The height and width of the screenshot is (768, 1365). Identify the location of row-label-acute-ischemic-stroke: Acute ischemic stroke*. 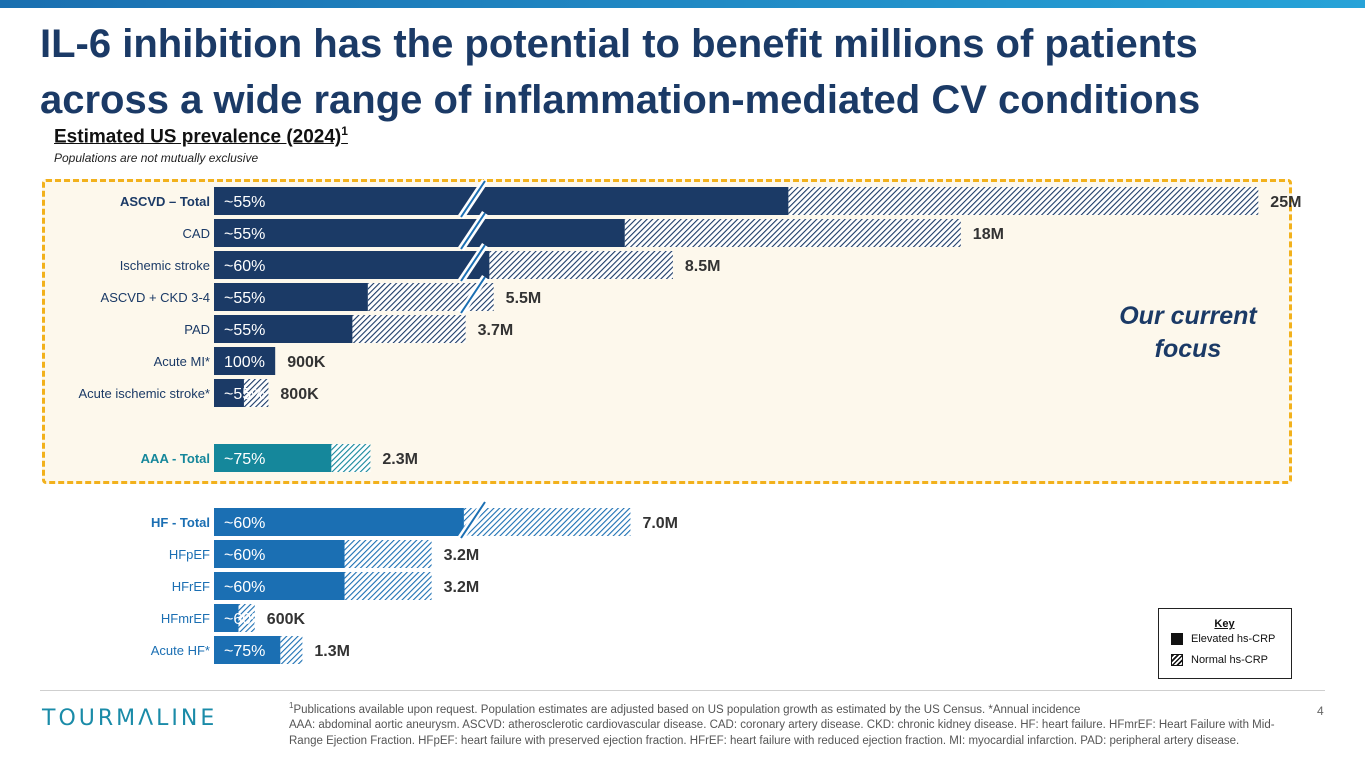
(145, 393).